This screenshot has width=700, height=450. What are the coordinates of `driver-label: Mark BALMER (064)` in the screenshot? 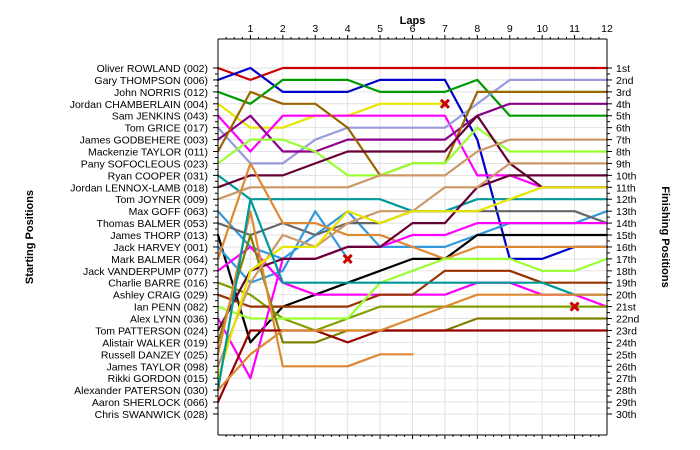 It's located at (159, 260).